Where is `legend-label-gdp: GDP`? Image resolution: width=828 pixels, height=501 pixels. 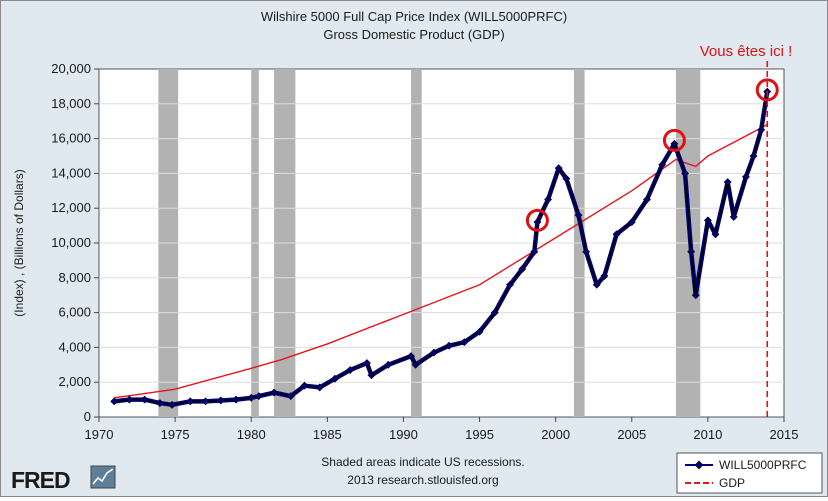 legend-label-gdp: GDP is located at coordinates (732, 483).